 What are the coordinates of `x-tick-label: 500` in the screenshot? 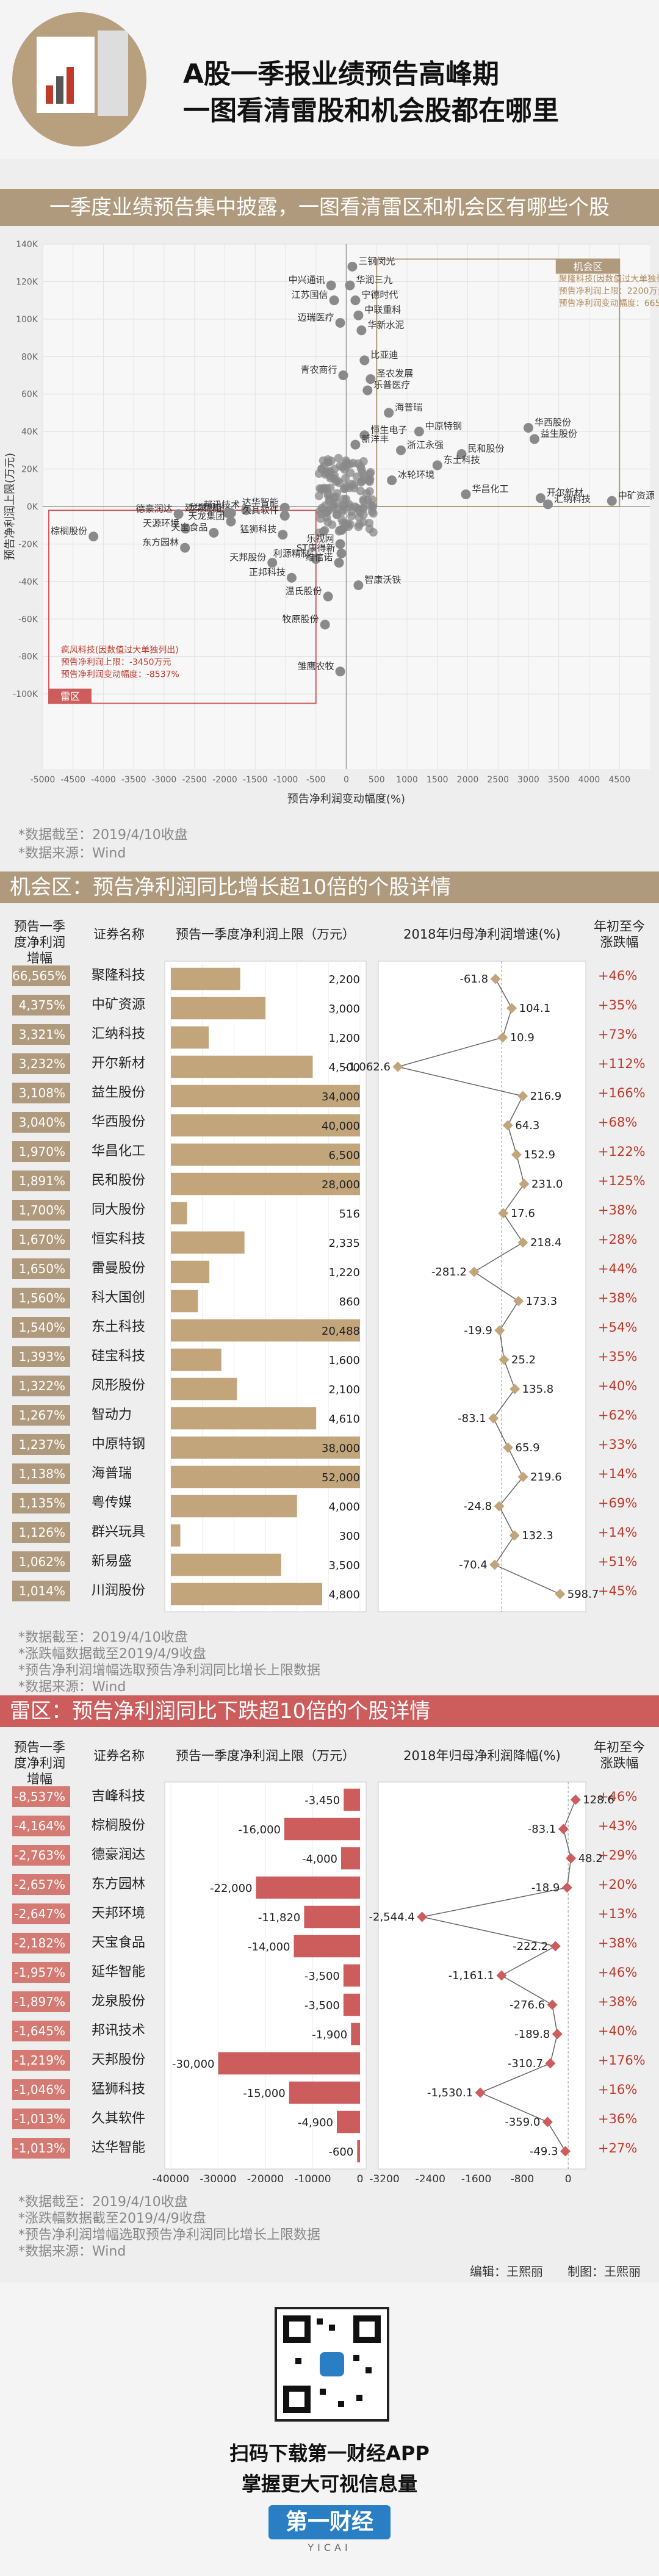 It's located at (377, 780).